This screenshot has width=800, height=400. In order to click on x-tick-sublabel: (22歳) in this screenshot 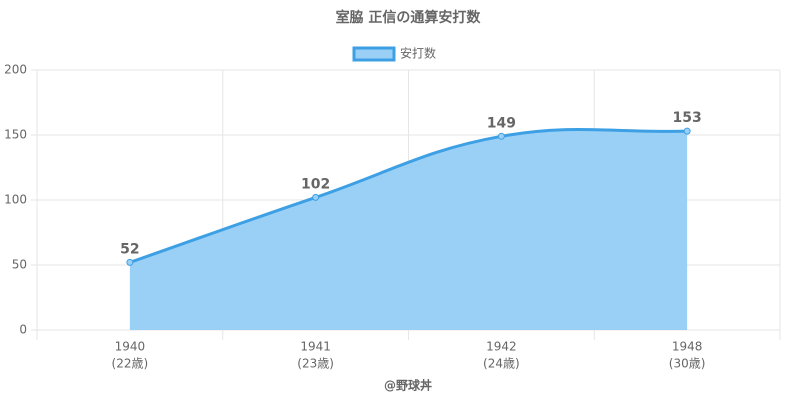, I will do `click(130, 364)`.